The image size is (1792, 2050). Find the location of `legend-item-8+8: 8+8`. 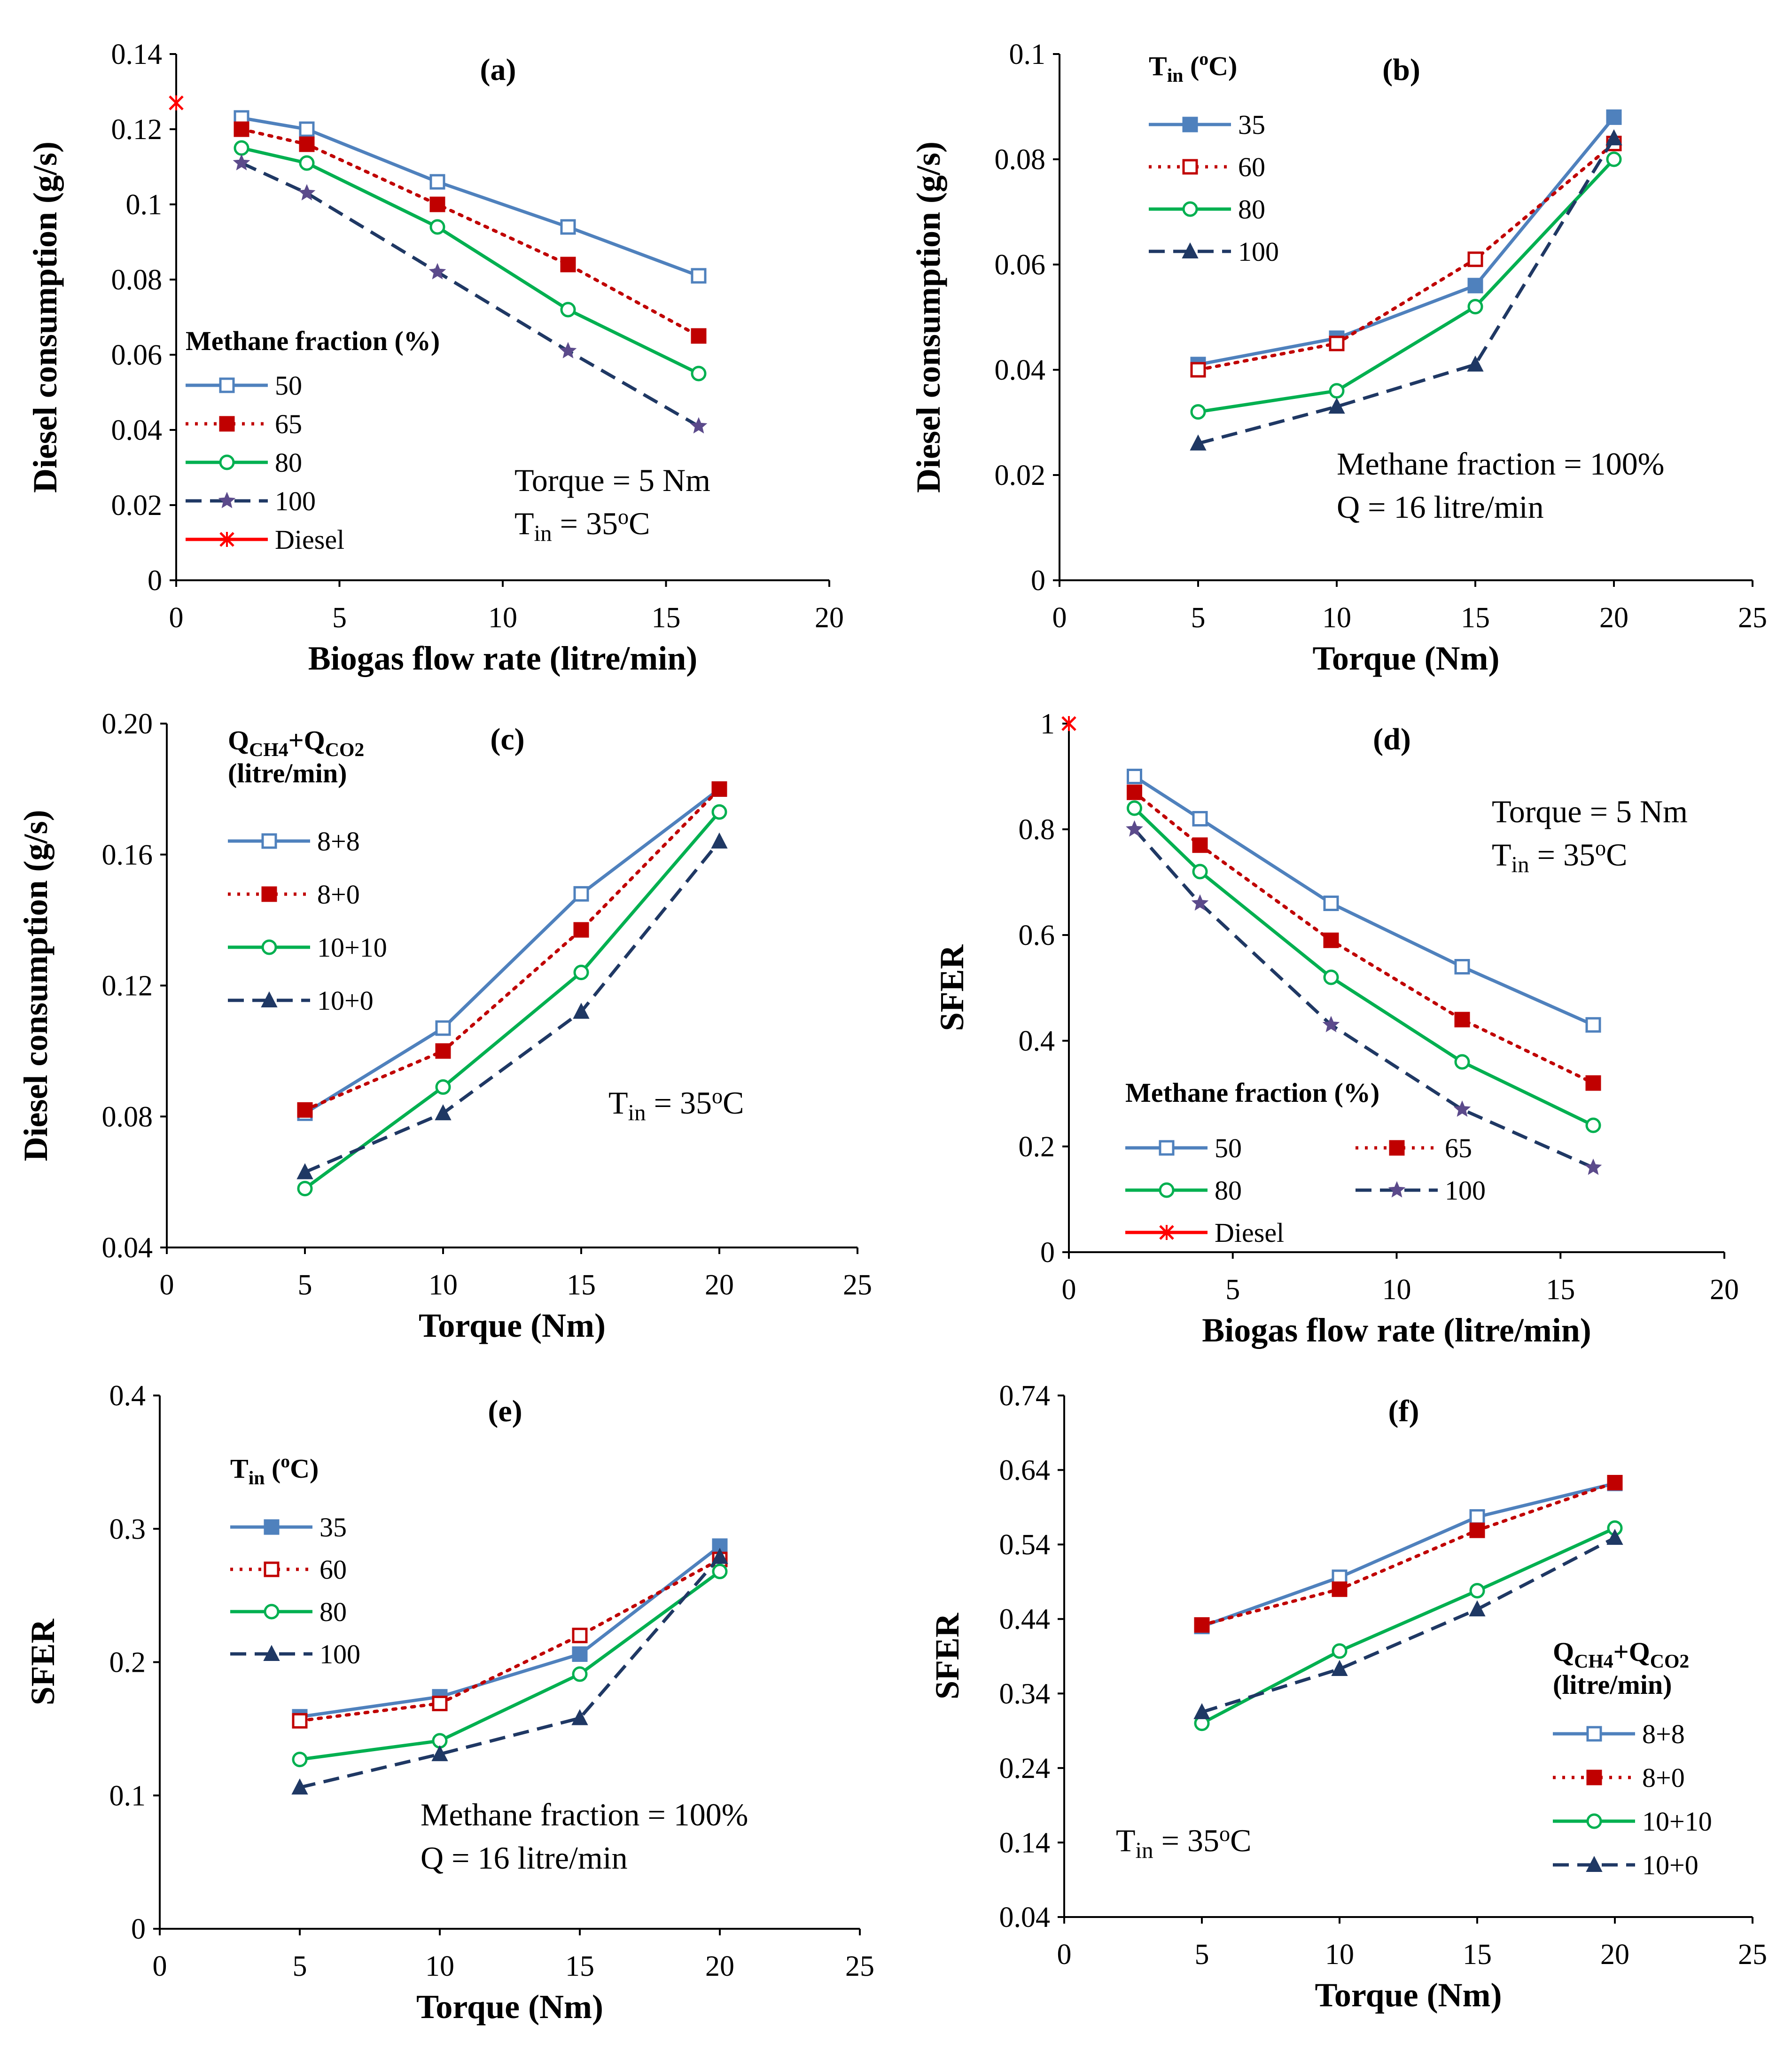

legend-item-8+8: 8+8 is located at coordinates (1619, 1734).